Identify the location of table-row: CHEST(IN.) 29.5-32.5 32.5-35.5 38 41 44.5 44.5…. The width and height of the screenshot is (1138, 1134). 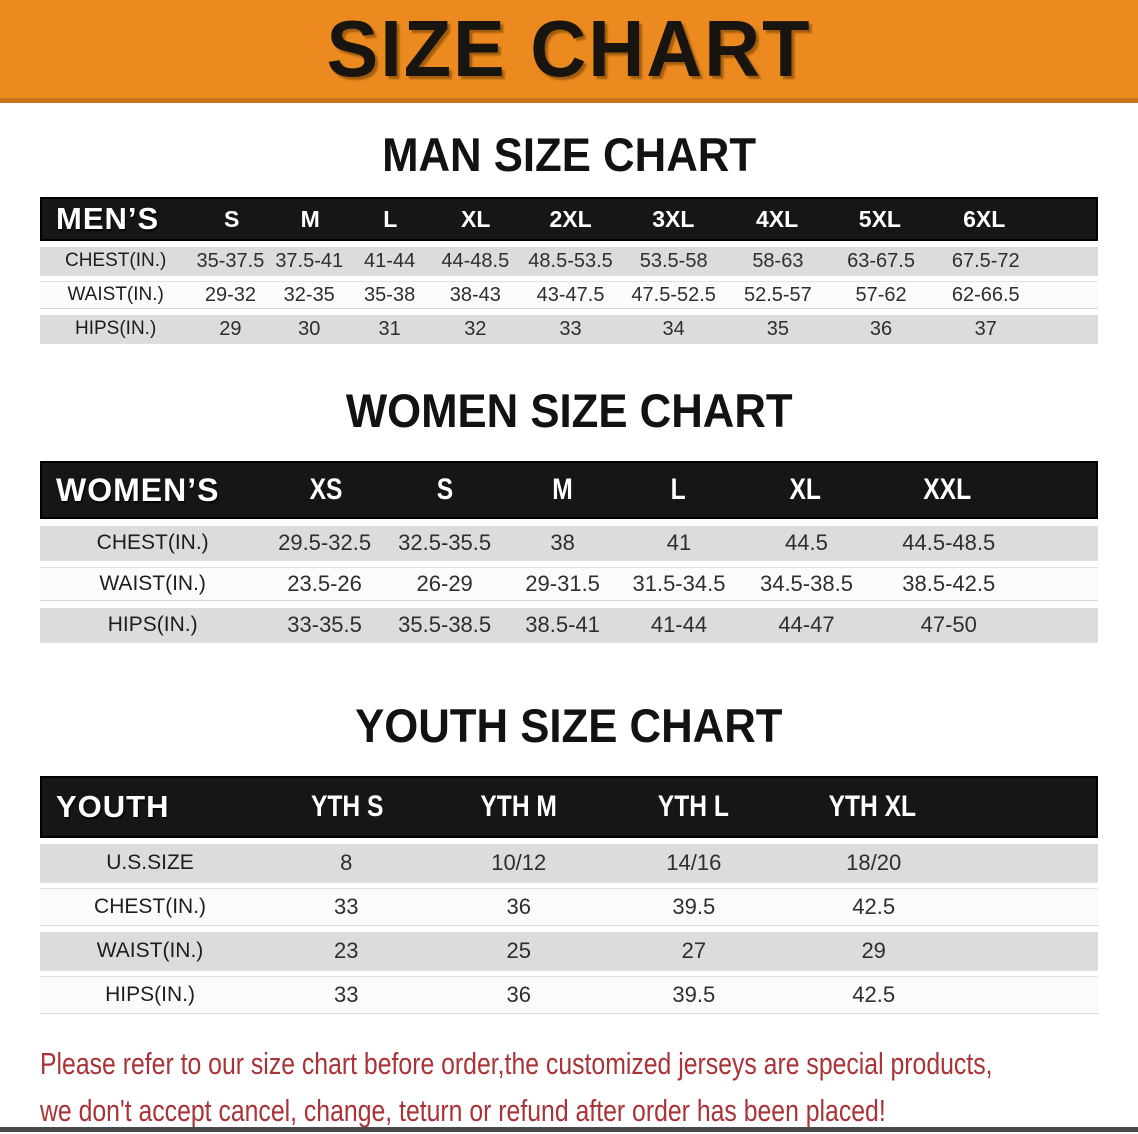
(569, 543).